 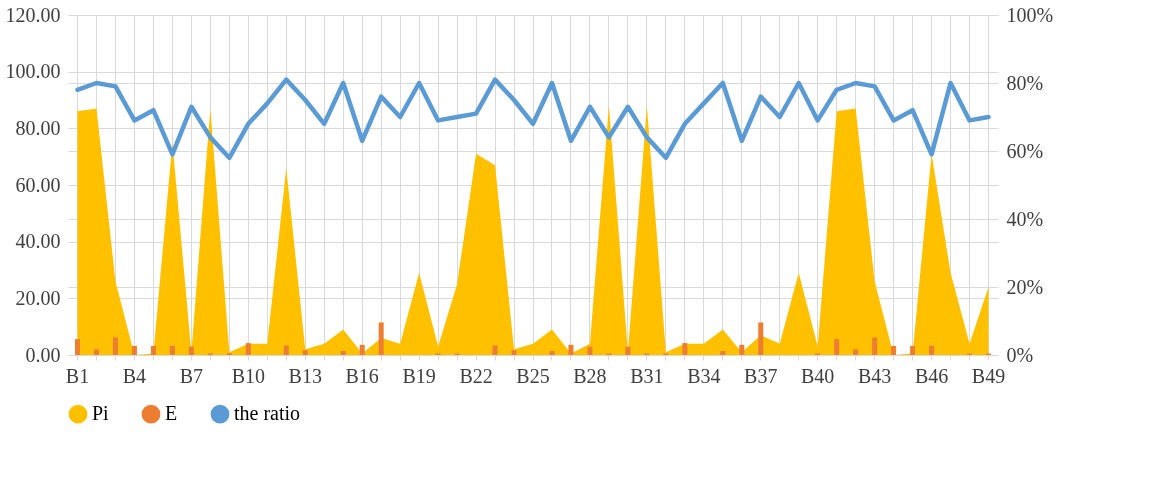 What do you see at coordinates (1020, 354) in the screenshot?
I see `y2-tick-label: 0%` at bounding box center [1020, 354].